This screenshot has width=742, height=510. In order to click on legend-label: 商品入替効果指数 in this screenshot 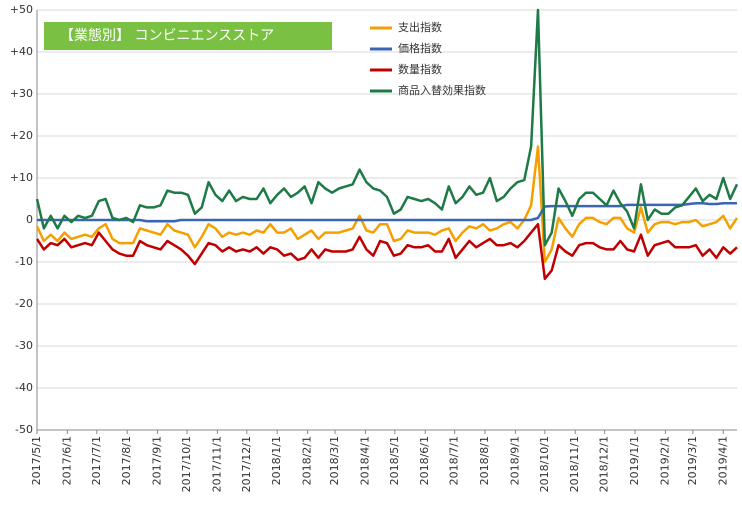, I will do `click(442, 90)`.